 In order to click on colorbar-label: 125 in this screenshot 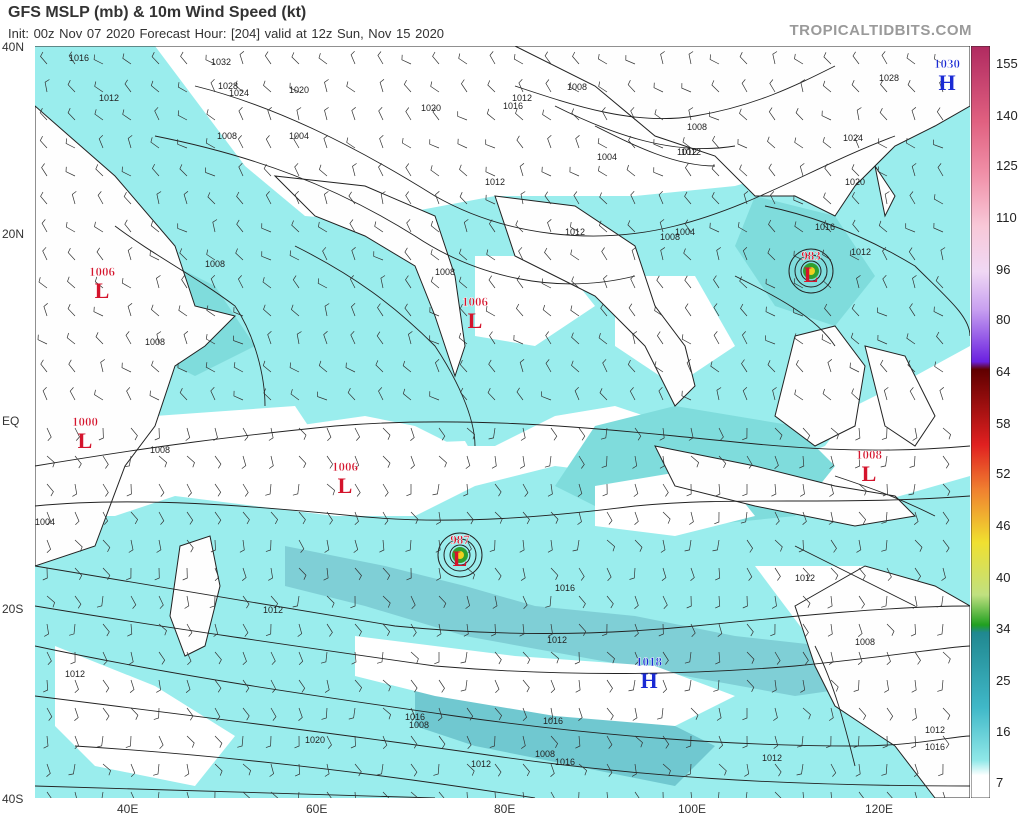, I will do `click(1007, 165)`.